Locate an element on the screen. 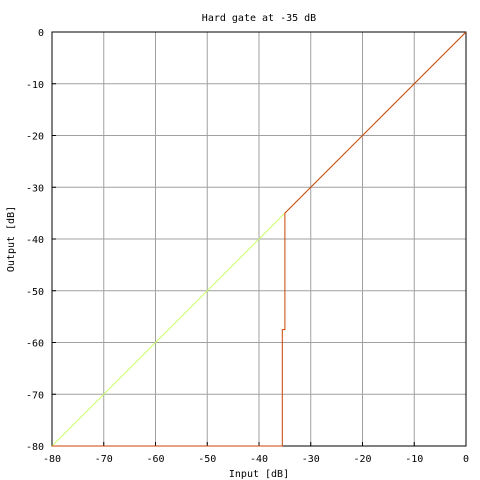  y-axis-label: Output [dB] is located at coordinates (11, 239).